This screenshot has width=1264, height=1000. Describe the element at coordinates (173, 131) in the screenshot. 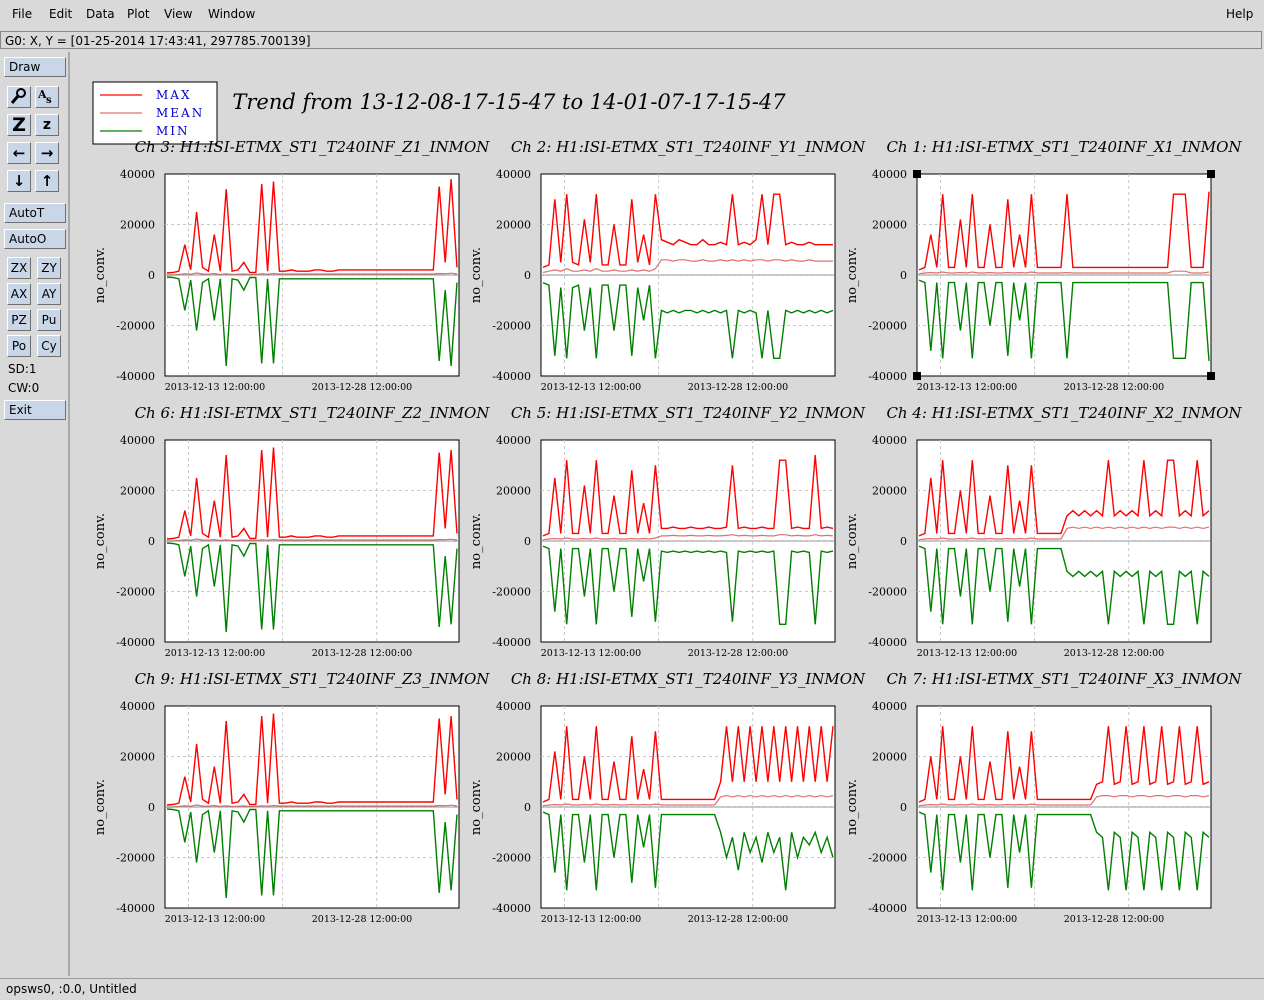

I see `legend-label-min: MIN` at that location.